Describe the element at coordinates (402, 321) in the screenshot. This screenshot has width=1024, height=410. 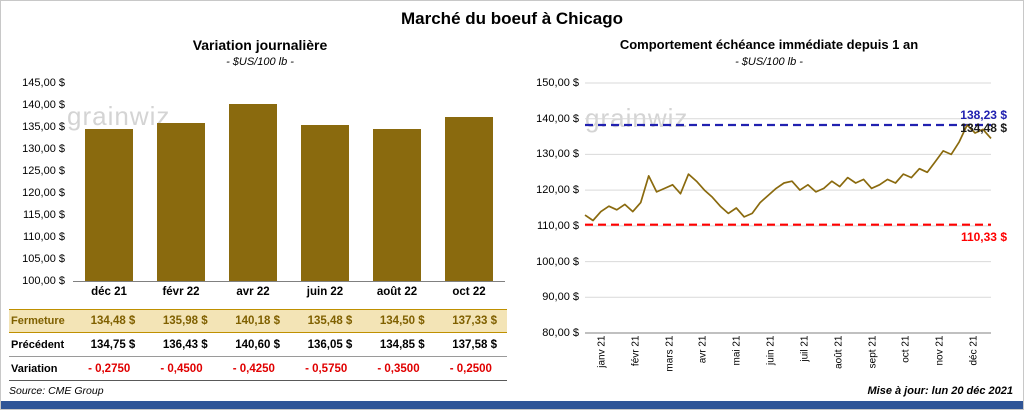
I see `table-cell: 134,50 $` at that location.